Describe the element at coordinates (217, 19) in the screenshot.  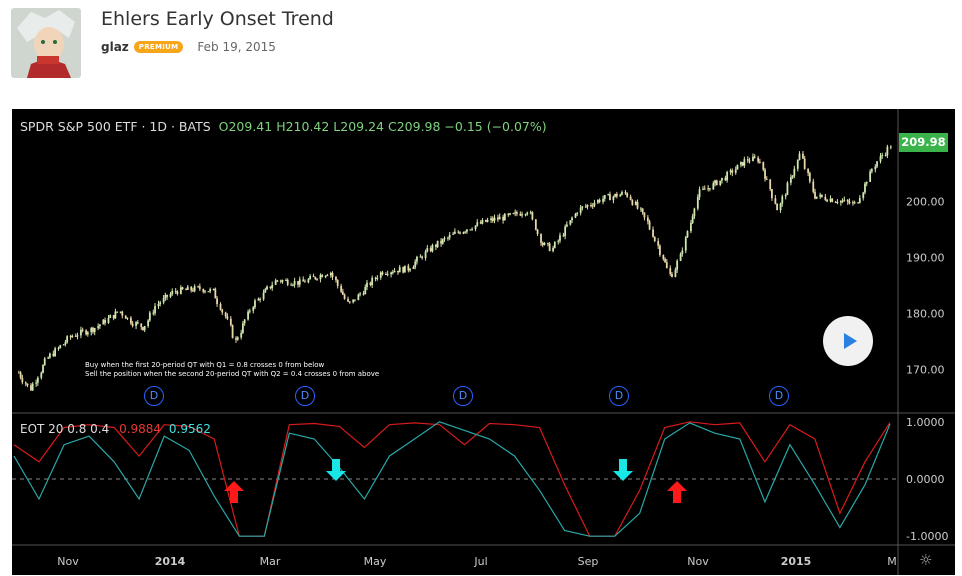
I see `post-title: Ehlers Early Onset Trend` at that location.